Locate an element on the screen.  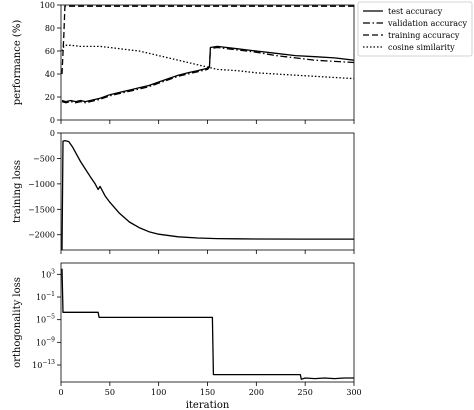
y-tick-label: 10⁻¹ is located at coordinates (45, 296).